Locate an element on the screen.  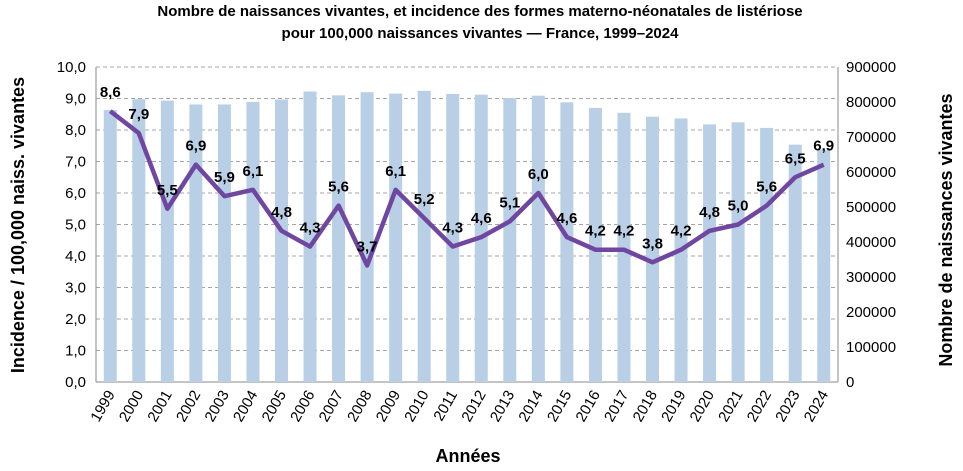
x-tick-label: 2023 is located at coordinates (787, 406).